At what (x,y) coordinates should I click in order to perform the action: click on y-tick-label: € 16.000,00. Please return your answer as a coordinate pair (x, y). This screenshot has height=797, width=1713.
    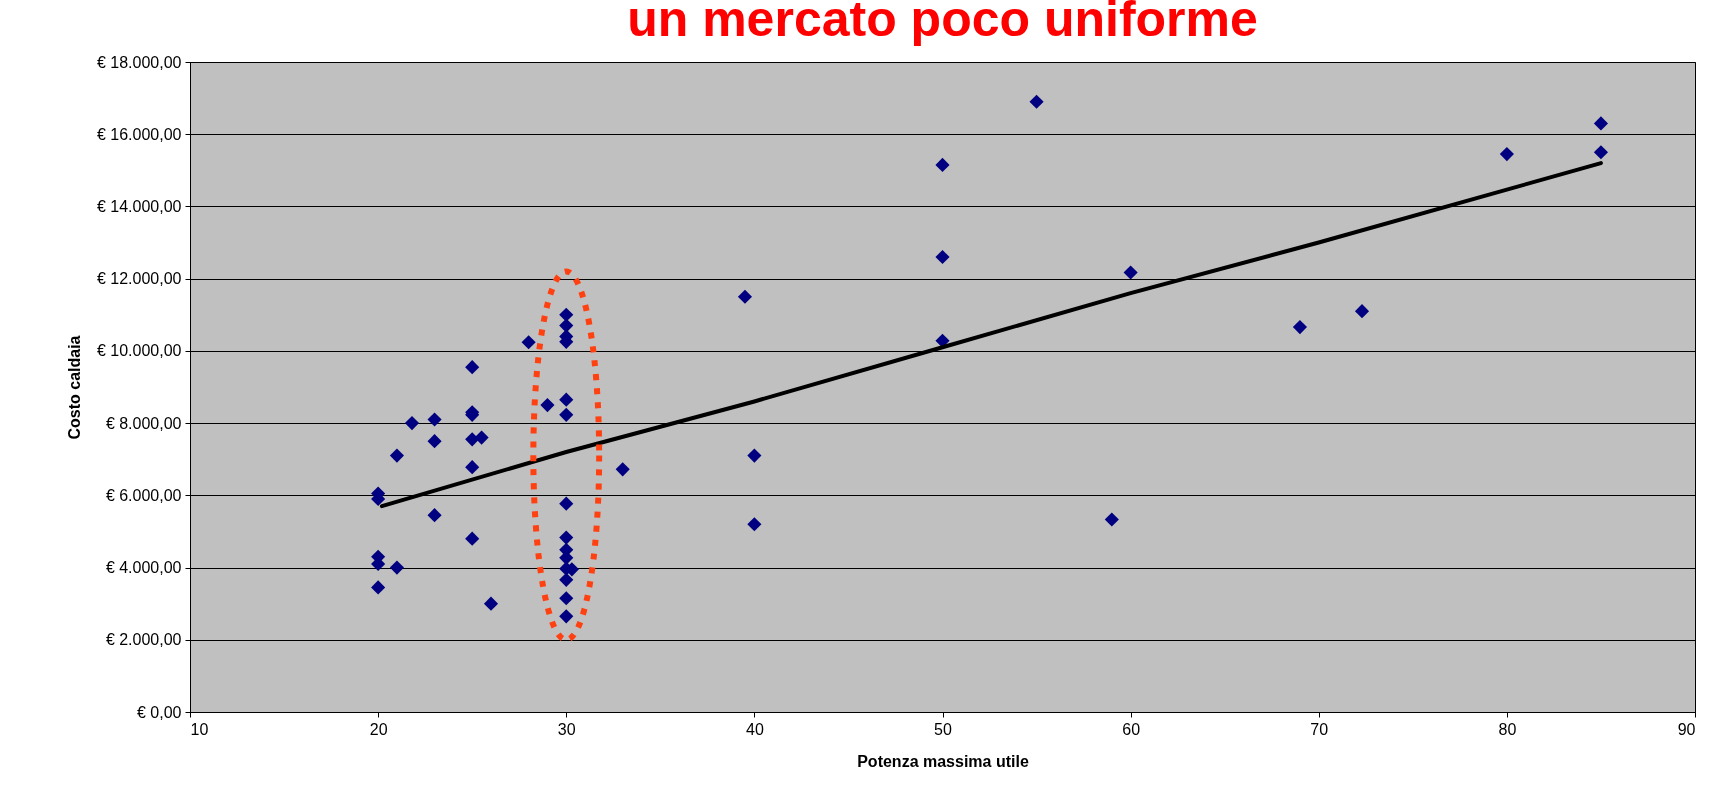
    Looking at the image, I should click on (139, 134).